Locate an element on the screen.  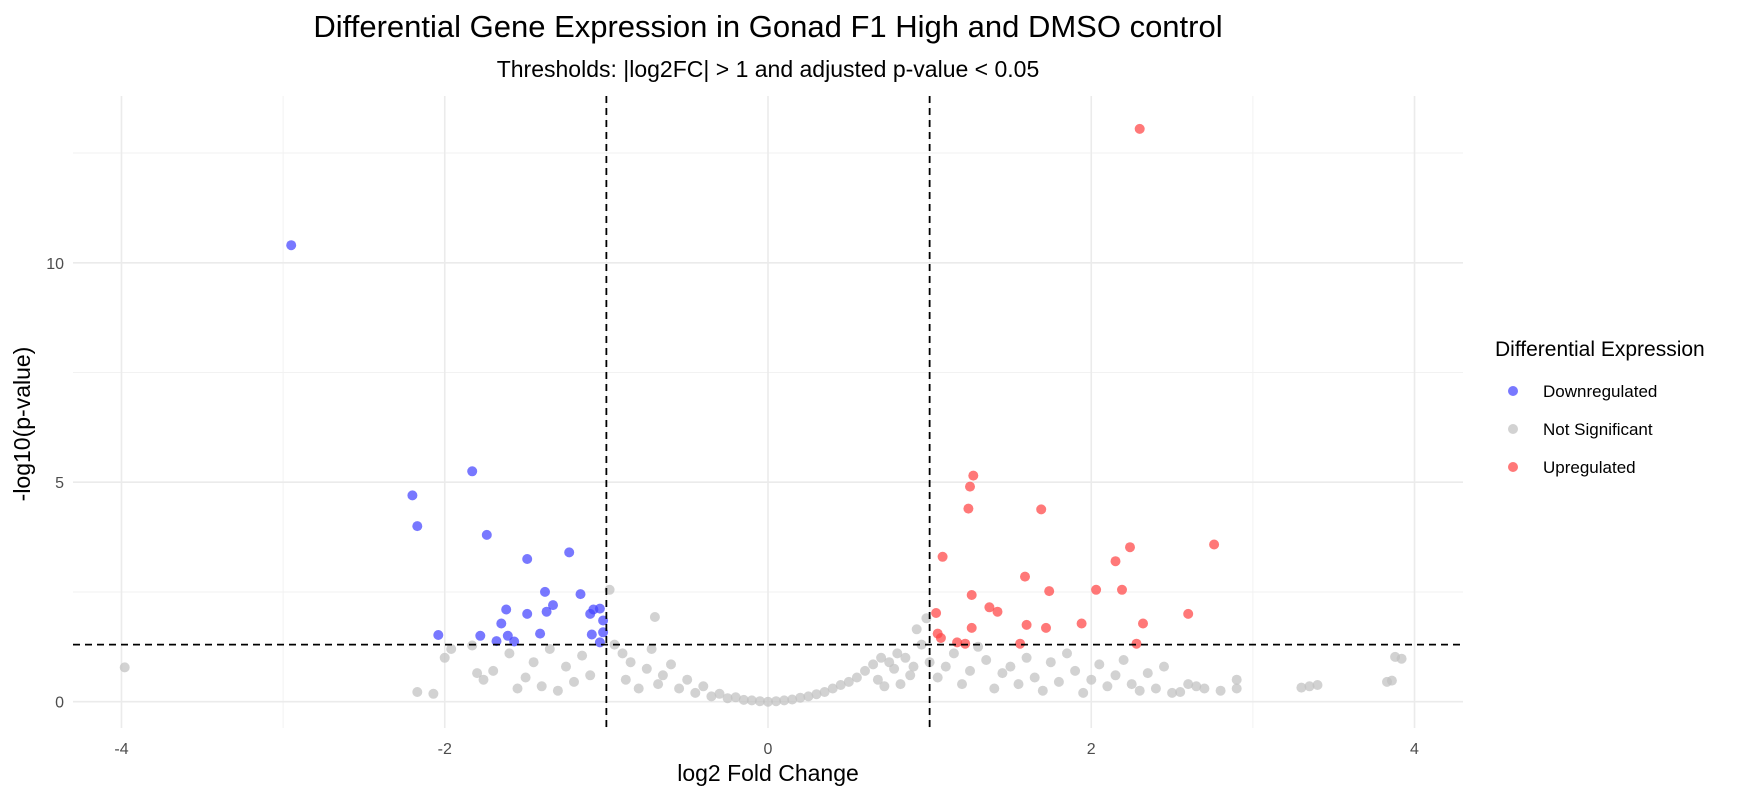
y-tick-label: 0 is located at coordinates (59, 703).